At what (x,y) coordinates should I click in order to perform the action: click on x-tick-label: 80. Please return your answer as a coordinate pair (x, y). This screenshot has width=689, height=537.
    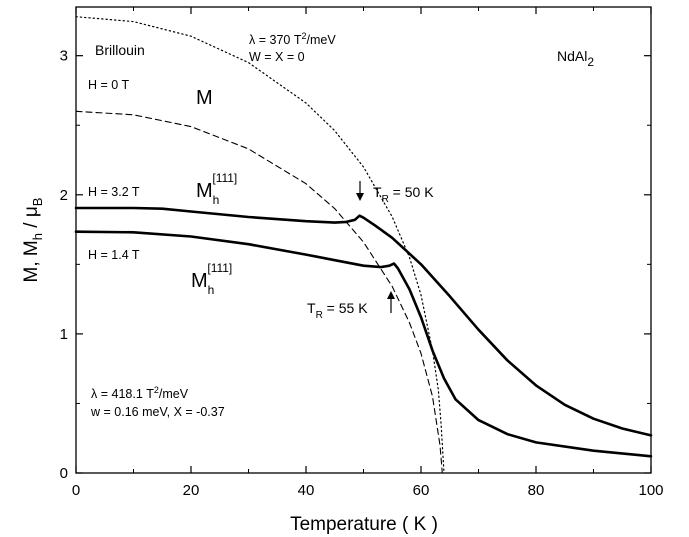
    Looking at the image, I should click on (536, 490).